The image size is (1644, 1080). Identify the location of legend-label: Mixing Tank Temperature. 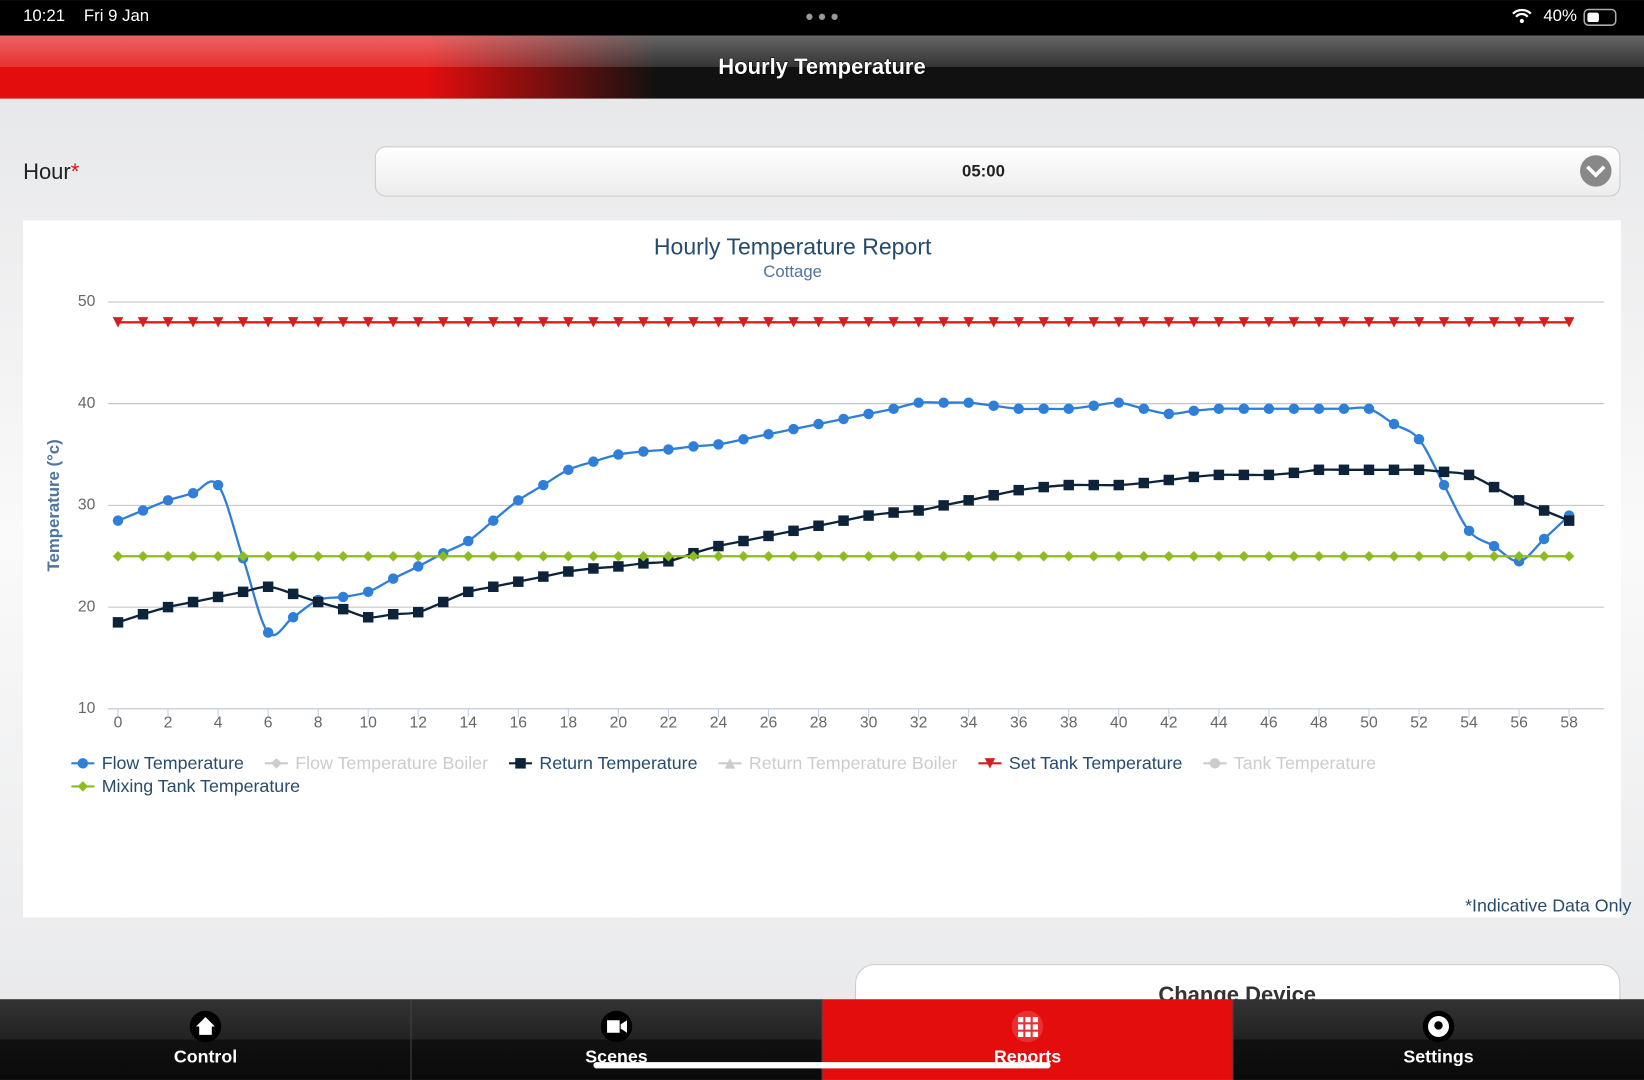
(201, 786).